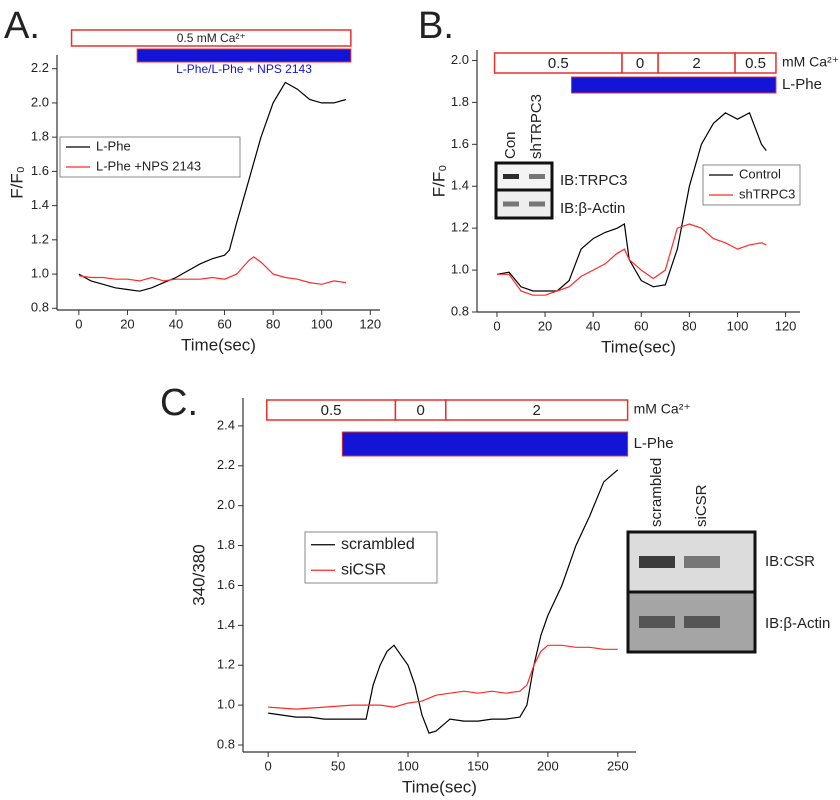  Describe the element at coordinates (701, 505) in the screenshot. I see `lane-label: siCSR` at that location.